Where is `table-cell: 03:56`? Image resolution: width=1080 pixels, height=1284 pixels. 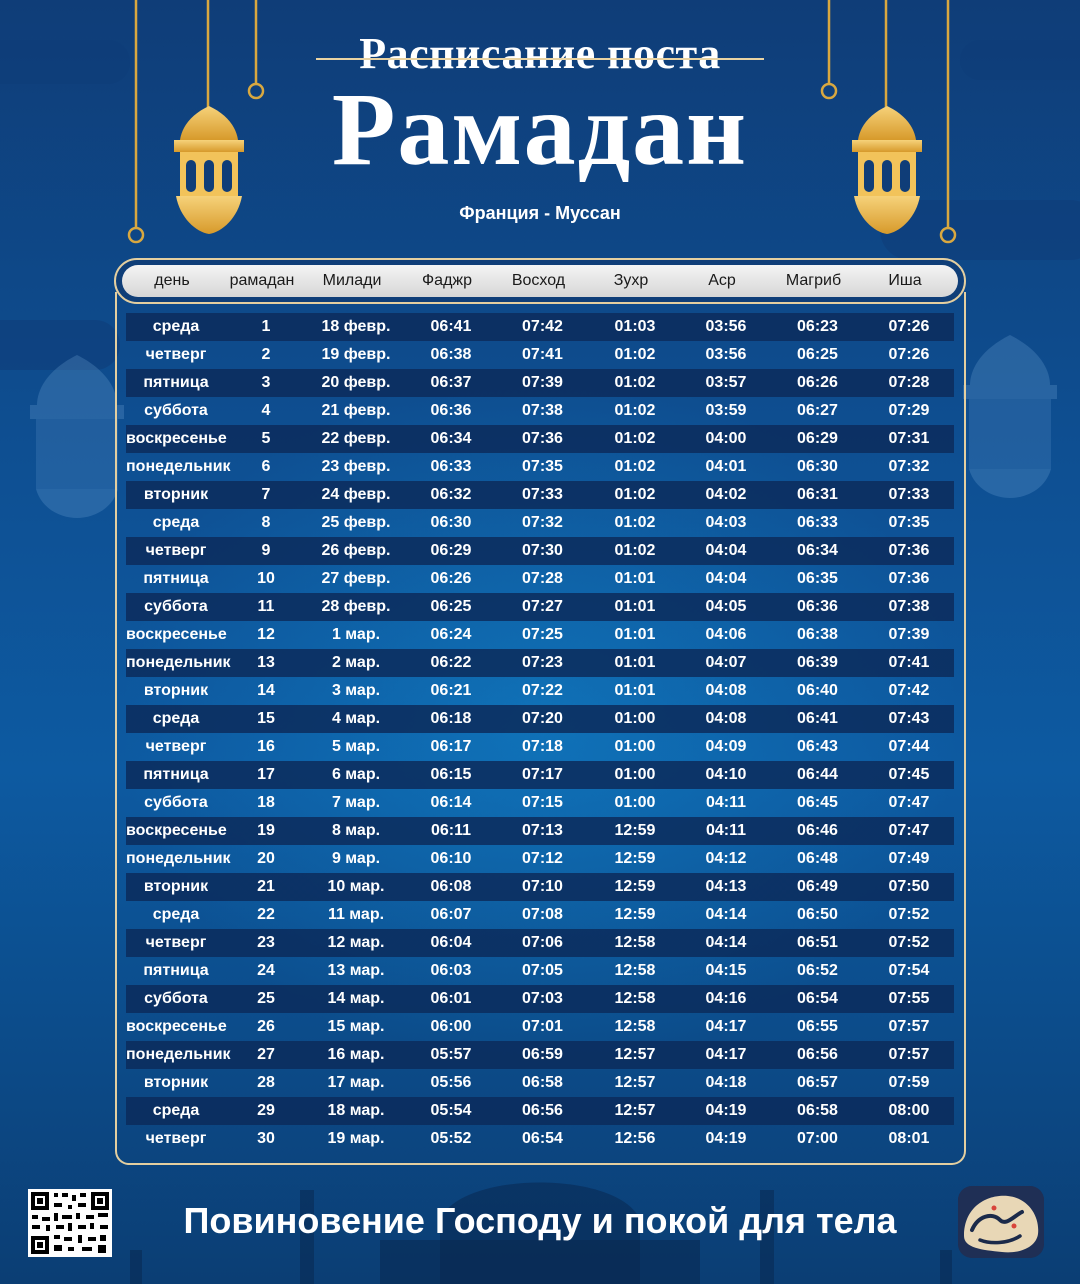 table-cell: 03:56 is located at coordinates (726, 354).